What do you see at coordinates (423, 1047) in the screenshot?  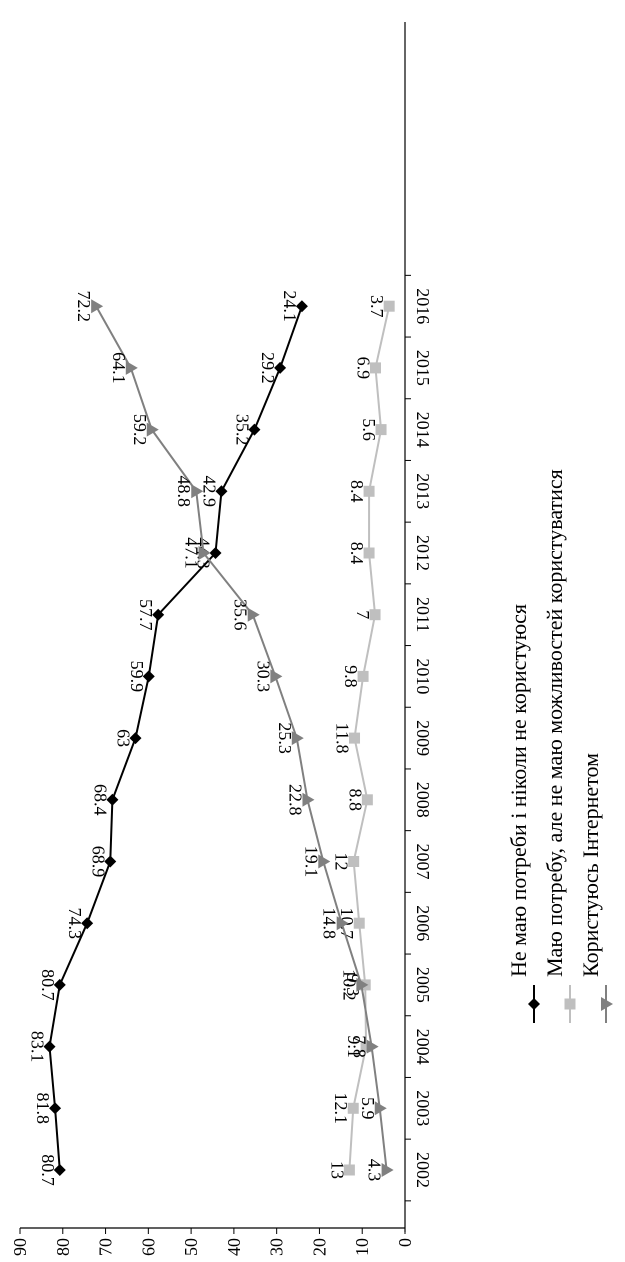 I see `category-tick-label: 2004` at bounding box center [423, 1047].